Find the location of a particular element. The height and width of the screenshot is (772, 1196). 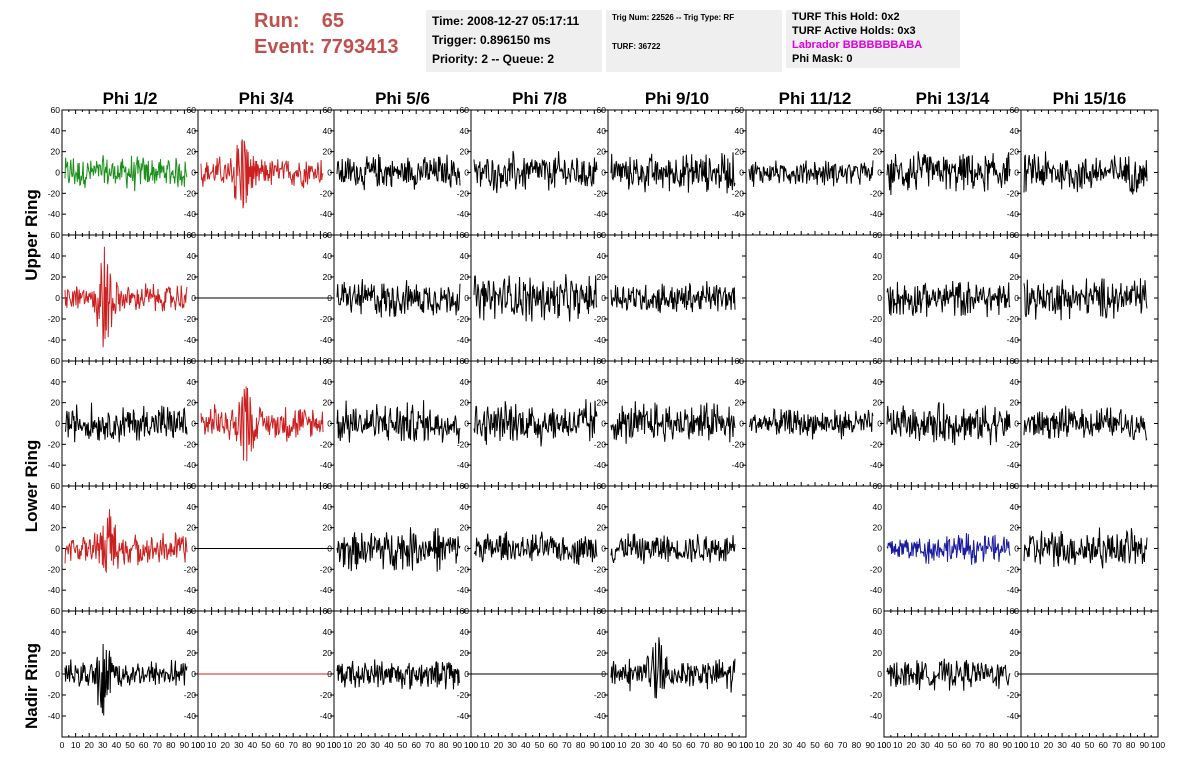

xtick-label: 70 is located at coordinates (705, 745).